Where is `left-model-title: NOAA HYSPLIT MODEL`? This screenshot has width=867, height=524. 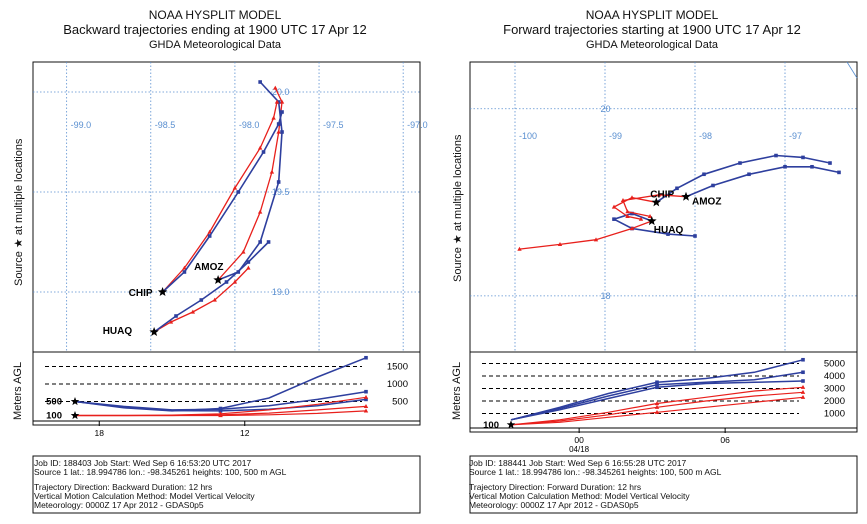 left-model-title: NOAA HYSPLIT MODEL is located at coordinates (215, 15).